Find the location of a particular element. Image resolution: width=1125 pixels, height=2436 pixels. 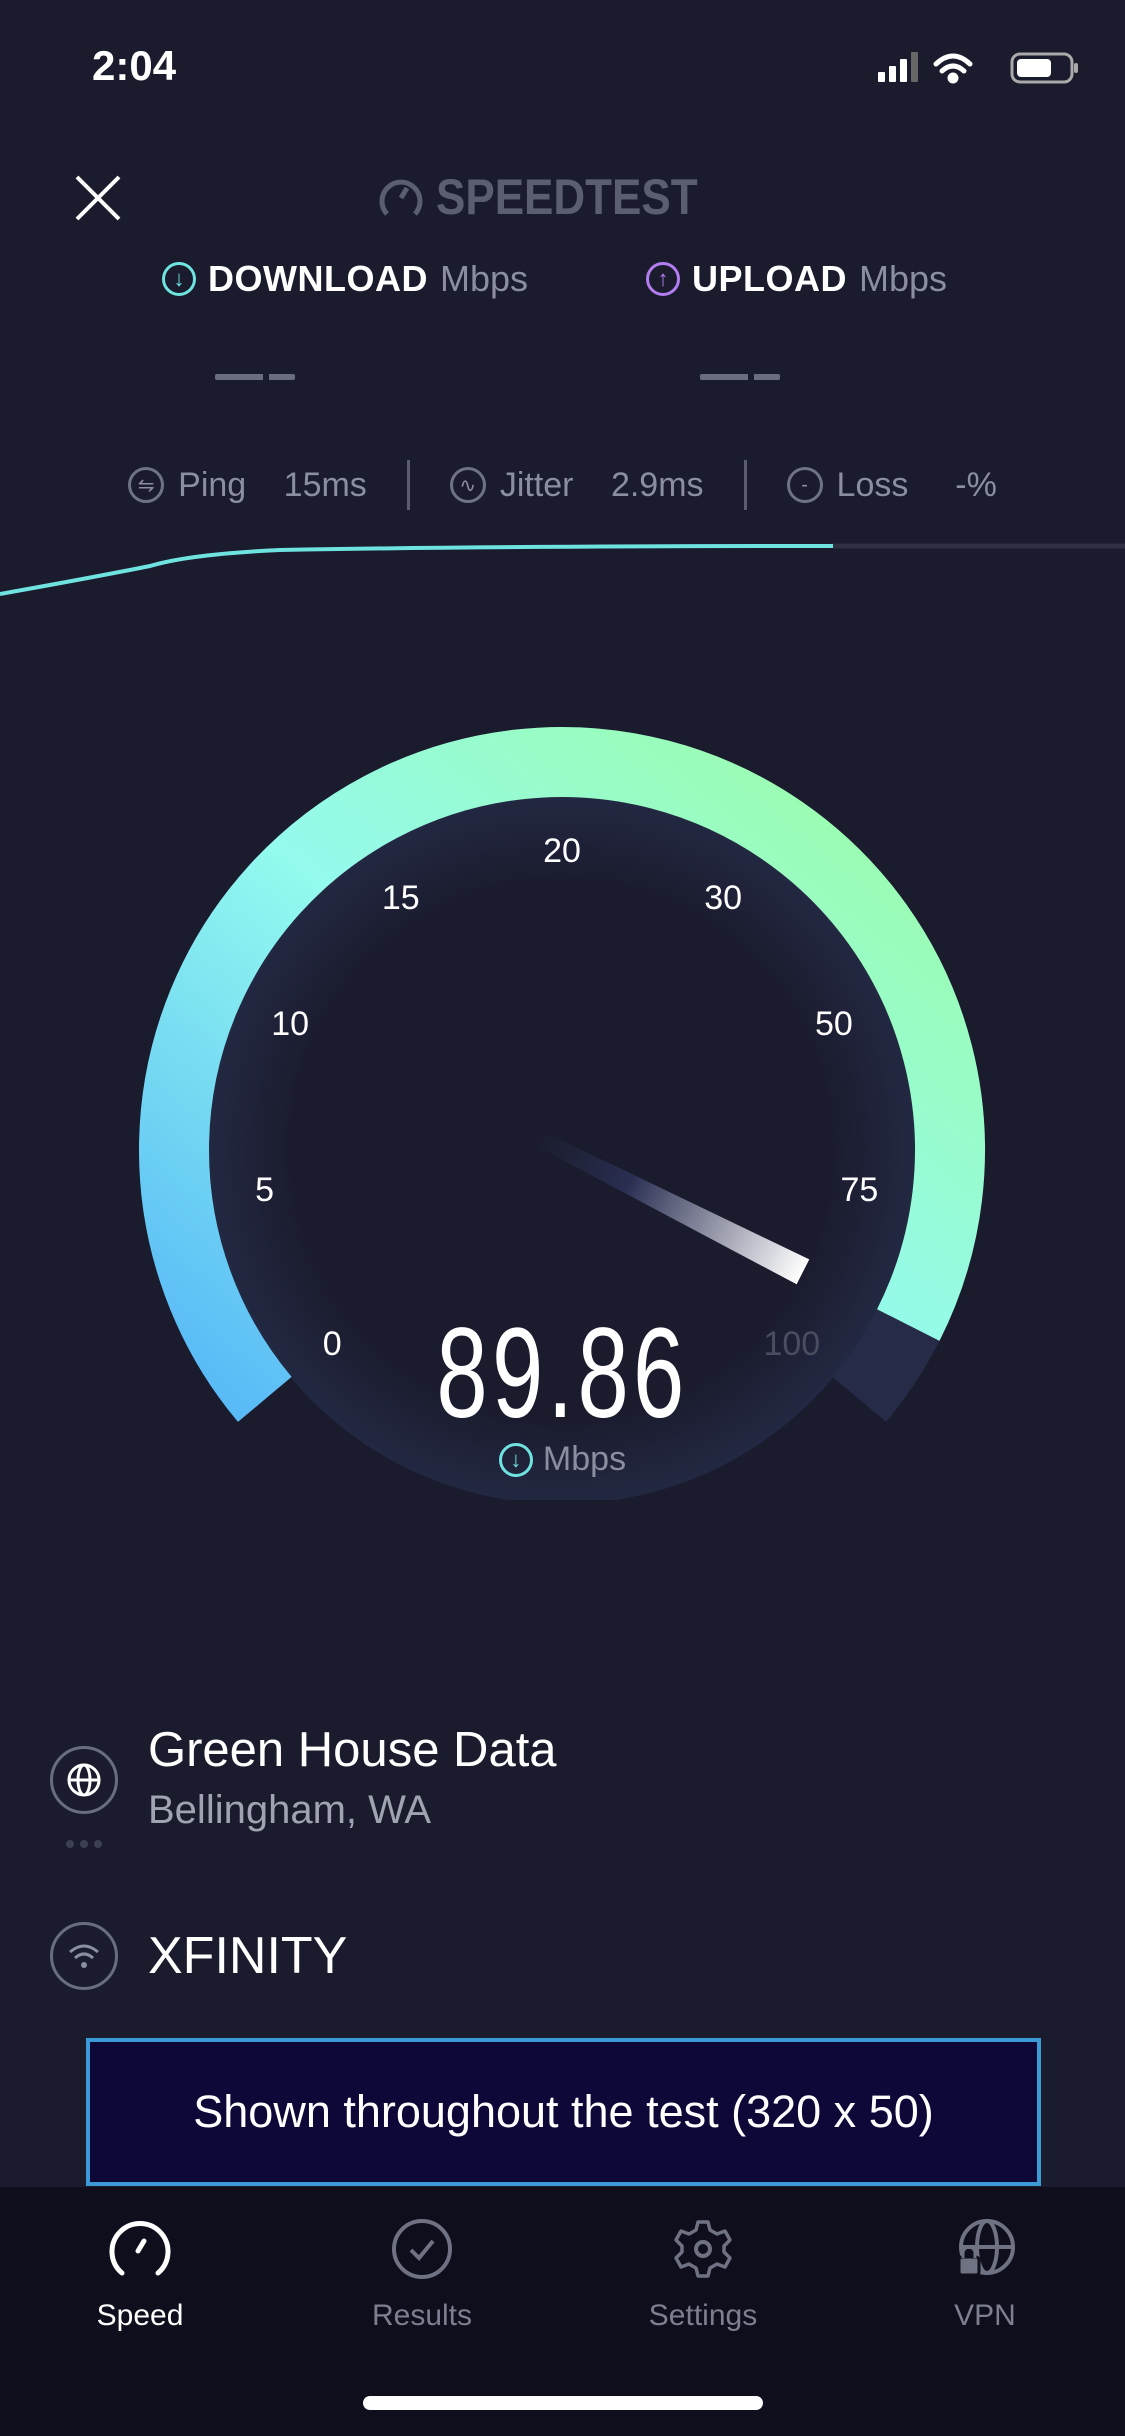

tab-results: Results is located at coordinates (422, 2275).